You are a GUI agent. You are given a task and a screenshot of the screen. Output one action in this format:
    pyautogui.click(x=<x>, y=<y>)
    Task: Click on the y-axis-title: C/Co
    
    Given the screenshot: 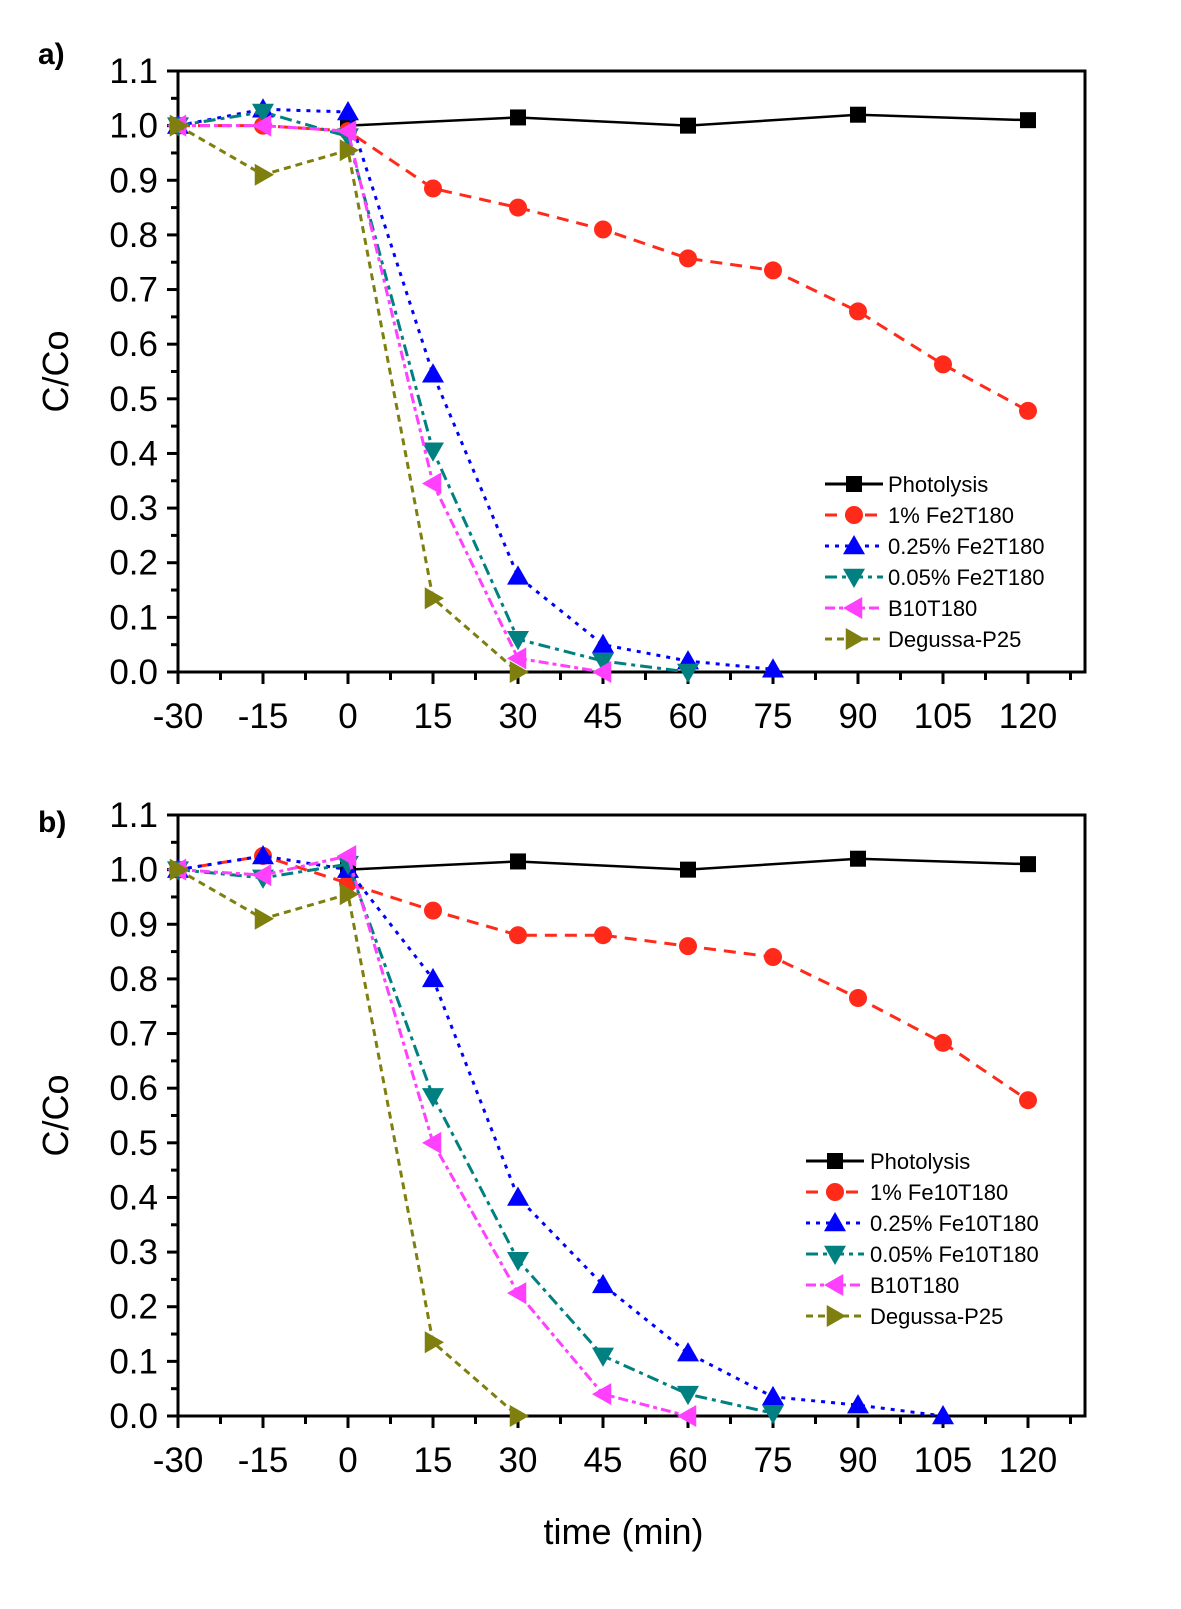 What is the action you would take?
    pyautogui.click(x=55, y=1115)
    